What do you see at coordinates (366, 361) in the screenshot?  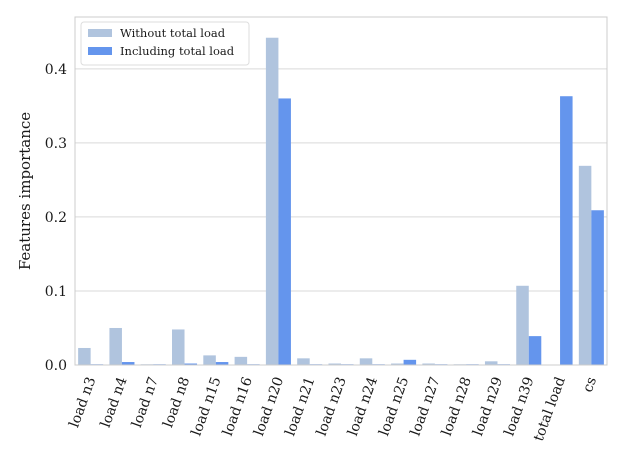 I see `bar-without-total-load-load-n24` at bounding box center [366, 361].